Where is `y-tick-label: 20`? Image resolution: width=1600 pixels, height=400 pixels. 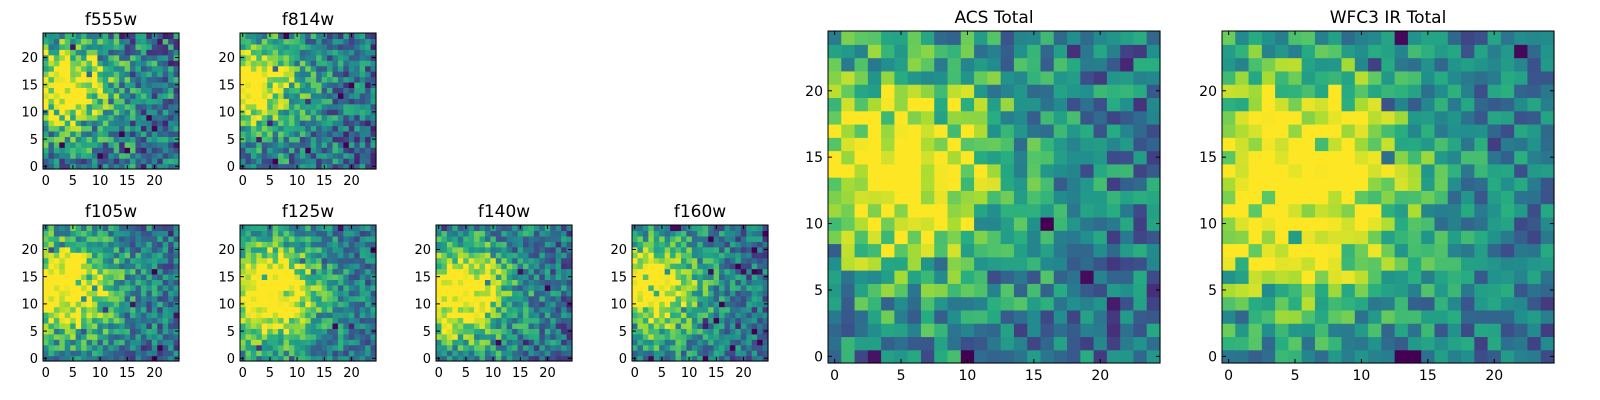
y-tick-label: 20 is located at coordinates (29, 58).